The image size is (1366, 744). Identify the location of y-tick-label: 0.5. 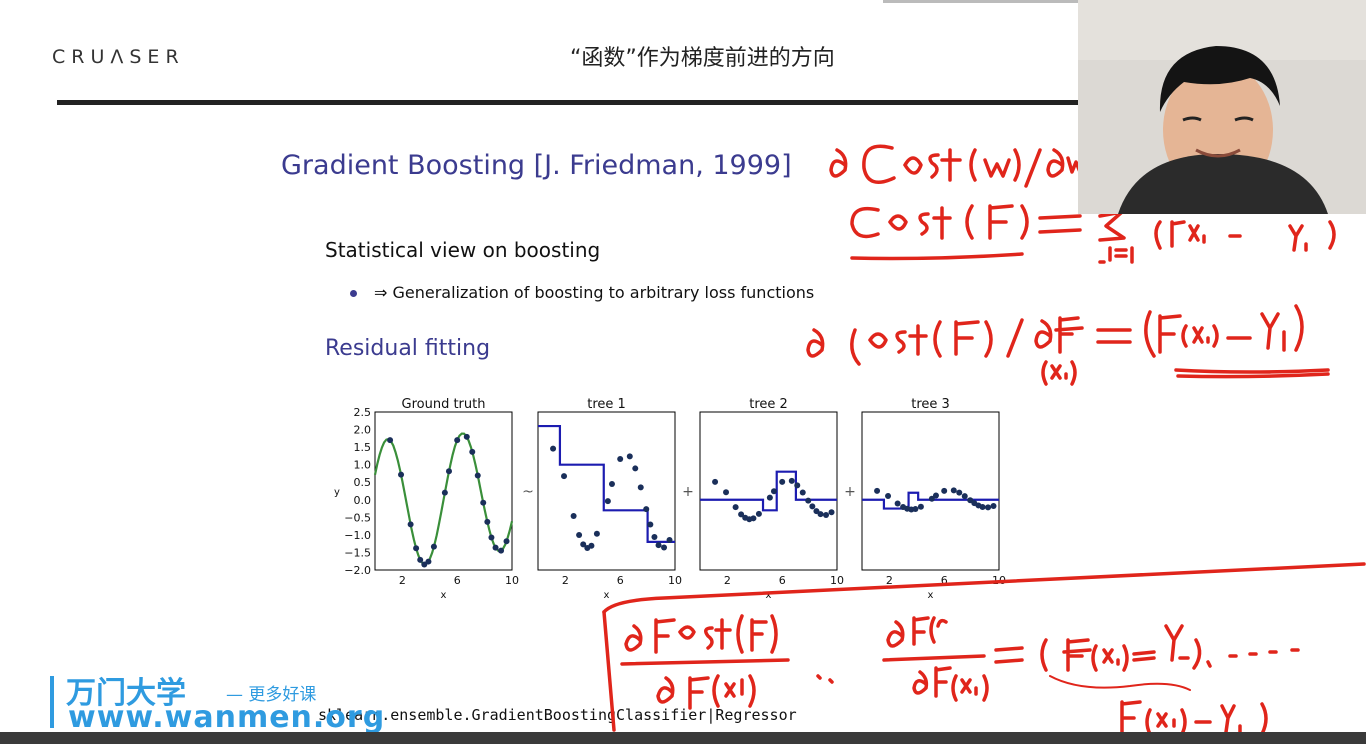
(363, 482).